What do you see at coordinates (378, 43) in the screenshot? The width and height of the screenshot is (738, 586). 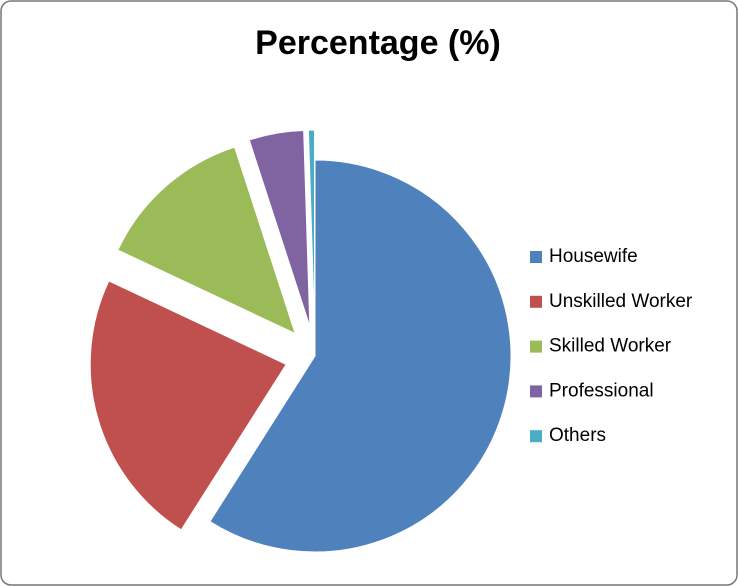 I see `chart-title: Percentage (%)` at bounding box center [378, 43].